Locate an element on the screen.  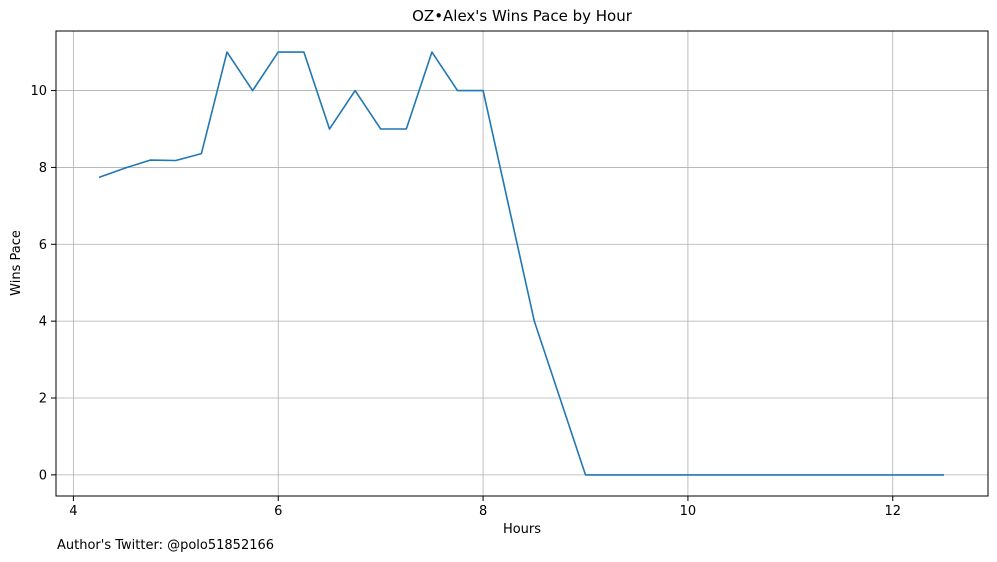
x-axis-ticks: 4 6 8 10 12 is located at coordinates (485, 507).